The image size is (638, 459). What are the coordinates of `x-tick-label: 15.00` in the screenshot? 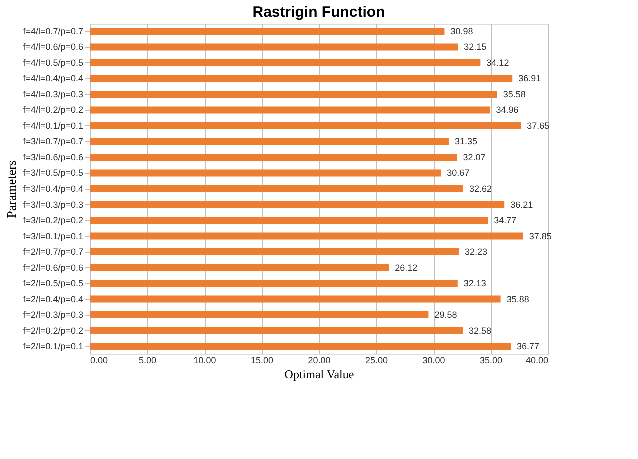 It's located at (262, 361).